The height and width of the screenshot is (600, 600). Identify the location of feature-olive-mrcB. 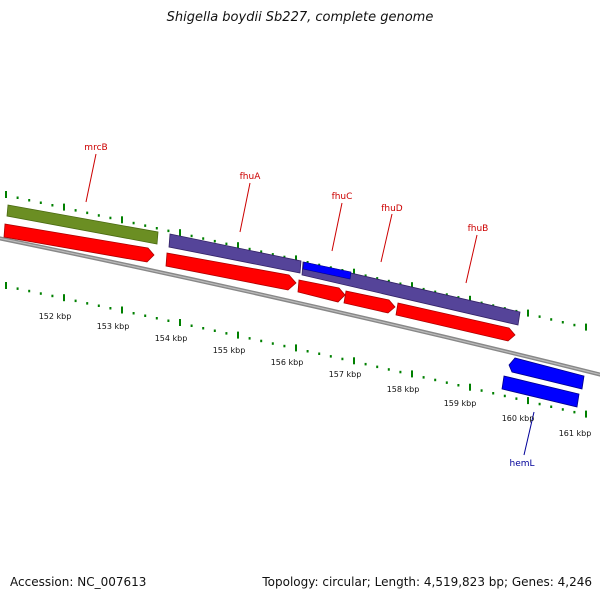
(82, 224).